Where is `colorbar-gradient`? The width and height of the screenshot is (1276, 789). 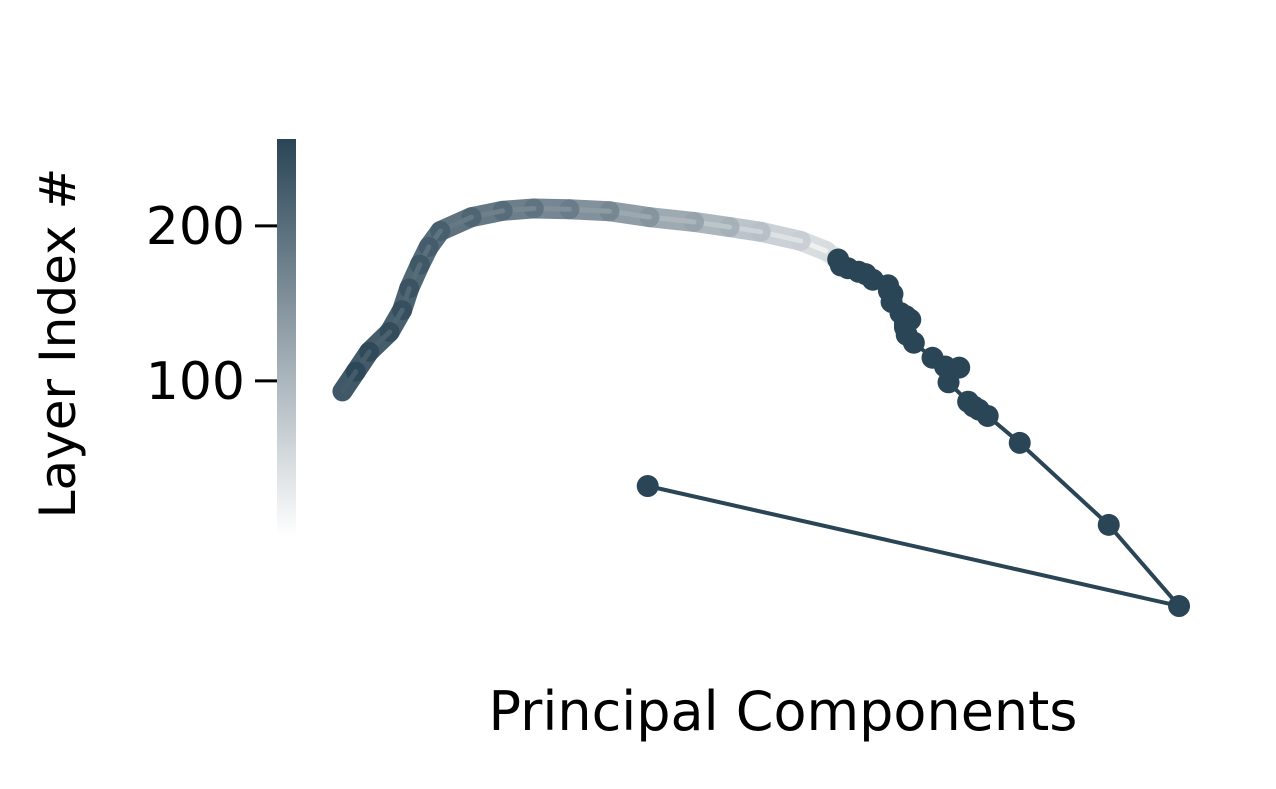
colorbar-gradient is located at coordinates (286, 337).